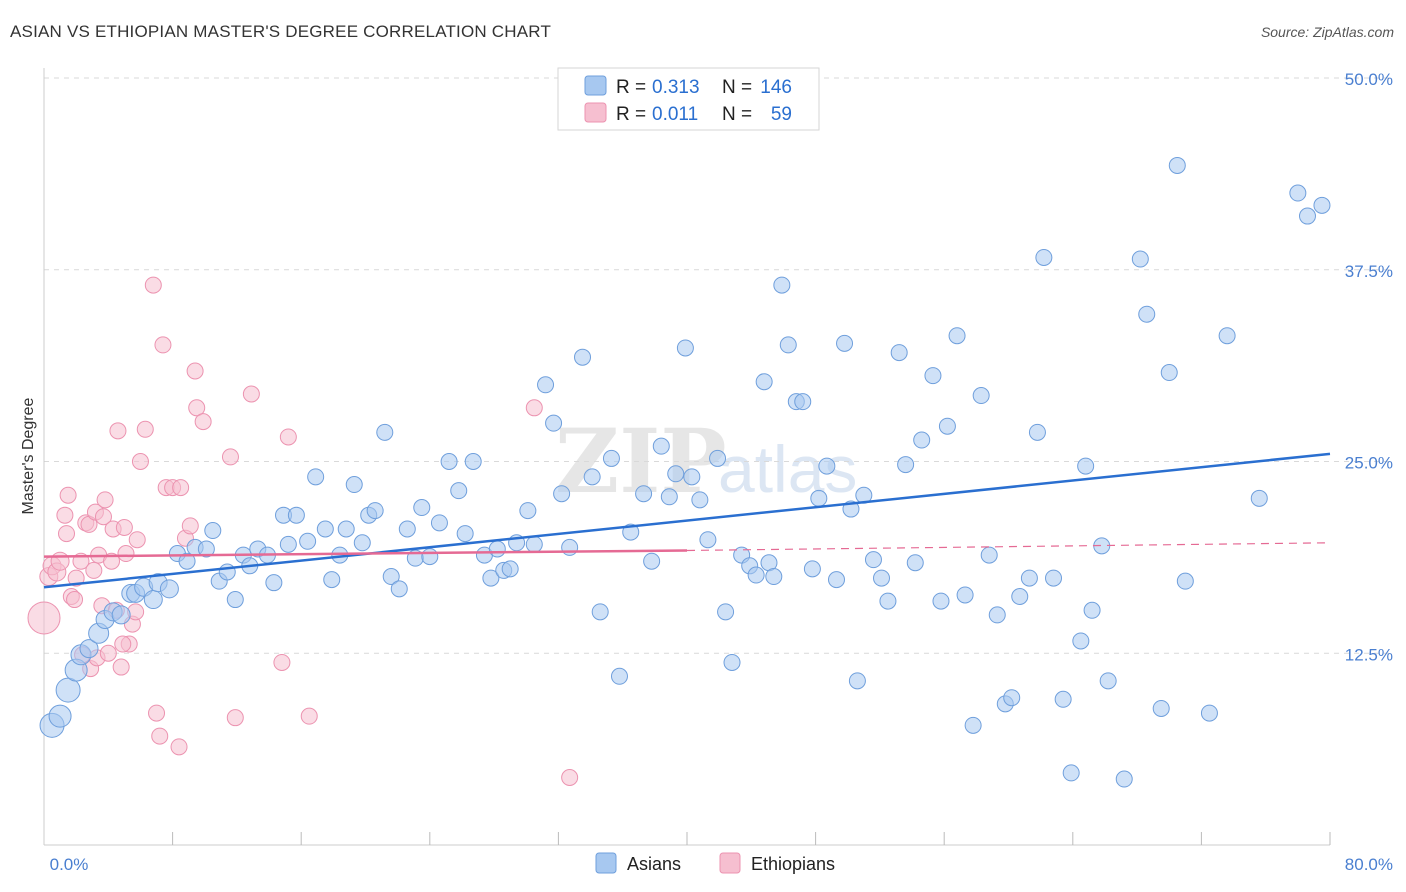 The image size is (1406, 892). I want to click on legend-r-value-ethiopians: 0.011, so click(675, 114).